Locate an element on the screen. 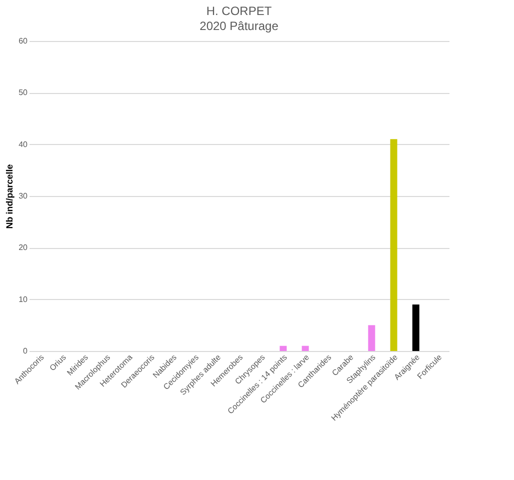 The image size is (514, 480). y-axis-title: Nb ind/parcelle is located at coordinates (9, 196).